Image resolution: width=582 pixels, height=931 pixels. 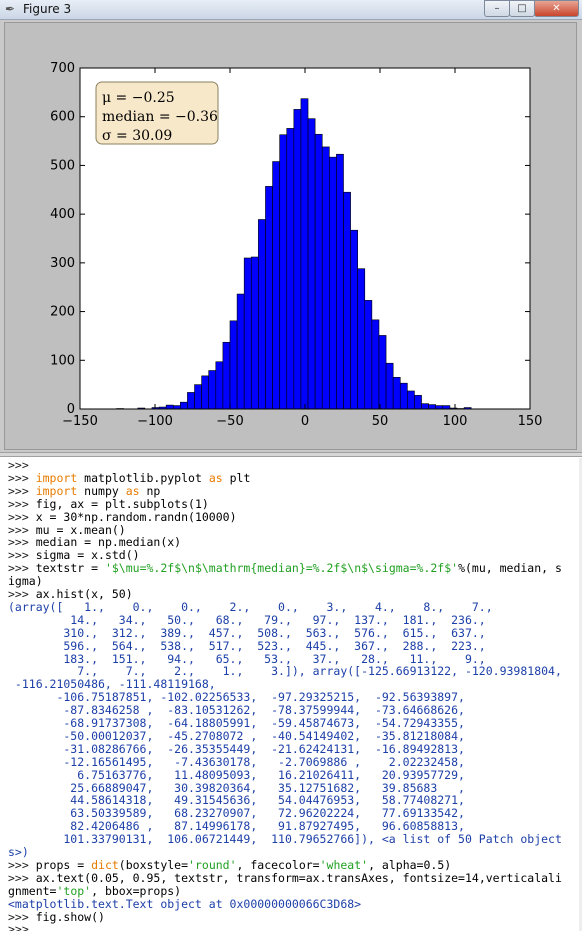 I want to click on console-text: , facecolor=, so click(x=278, y=864).